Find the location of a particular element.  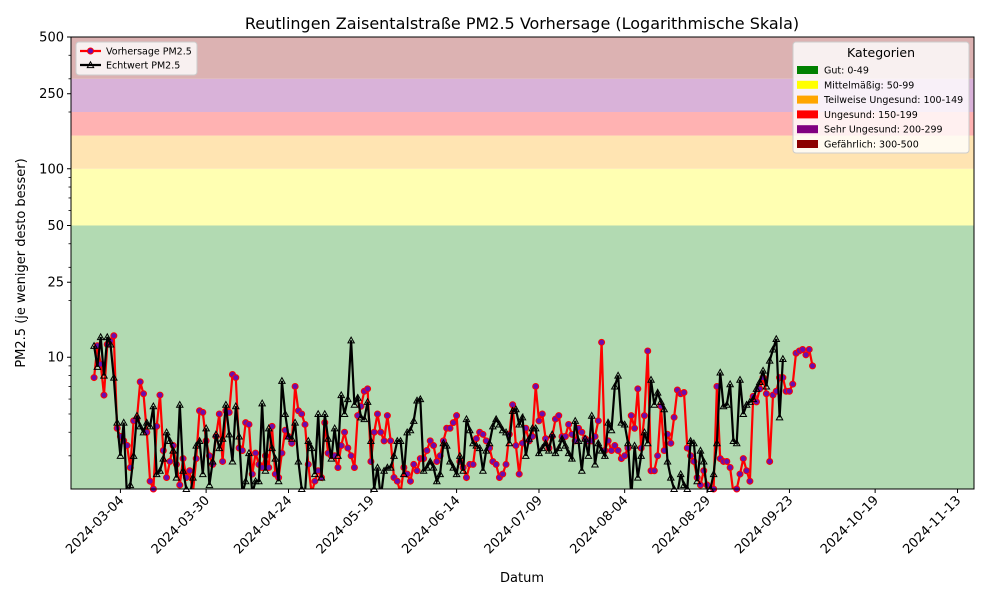

y-tick-label: 25 is located at coordinates (55, 283).